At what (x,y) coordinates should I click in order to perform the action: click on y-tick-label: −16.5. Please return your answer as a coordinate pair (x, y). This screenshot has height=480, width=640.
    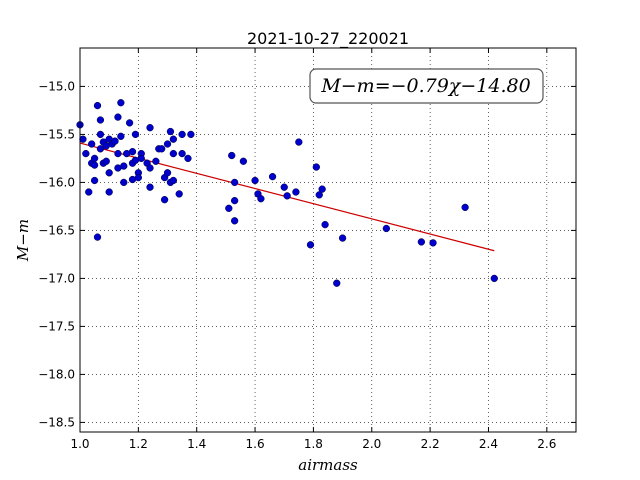
    Looking at the image, I should click on (56, 230).